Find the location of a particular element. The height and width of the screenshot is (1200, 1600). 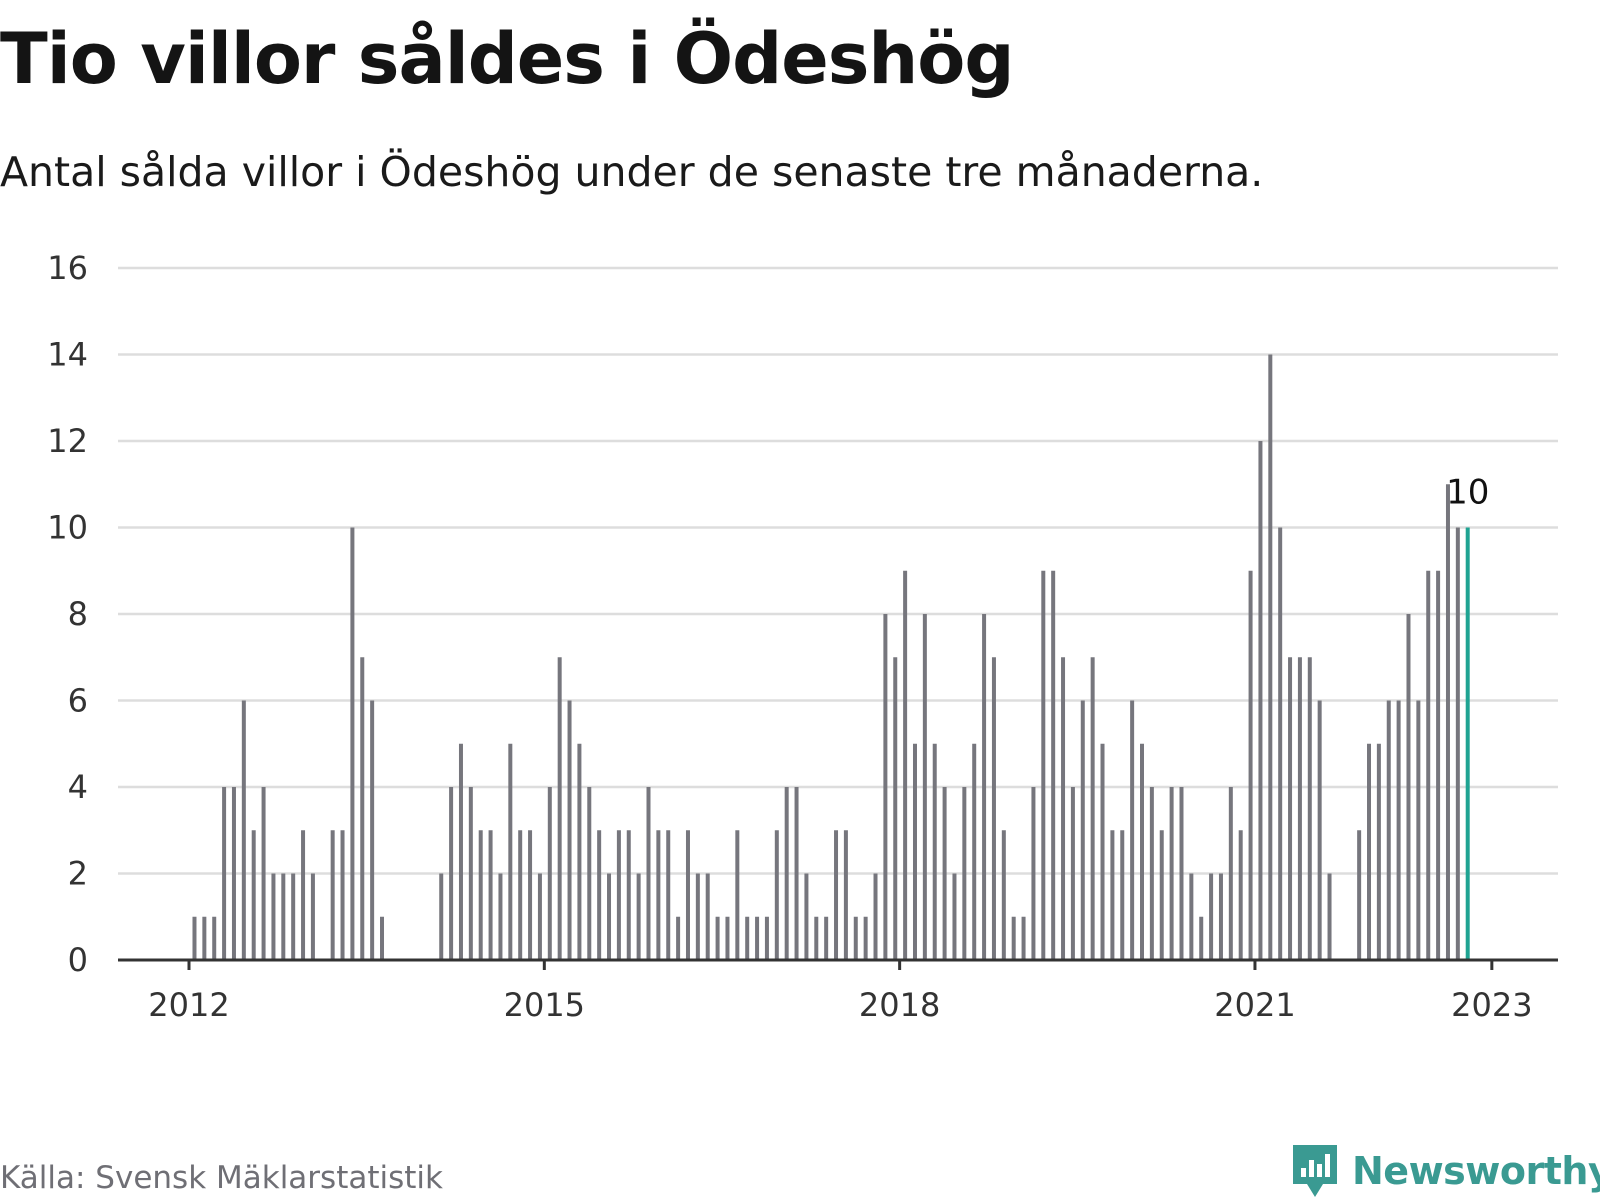

bar-highlight is located at coordinates (1467, 743).